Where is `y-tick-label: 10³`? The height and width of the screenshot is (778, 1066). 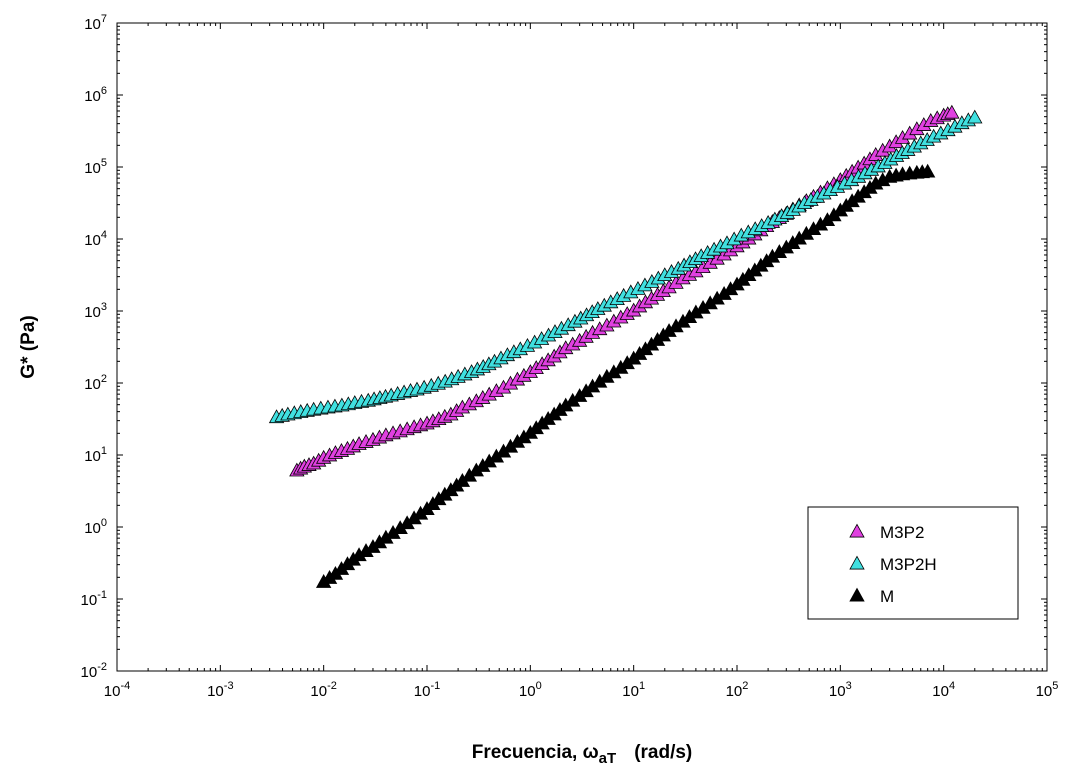 y-tick-label: 10³ is located at coordinates (95, 311).